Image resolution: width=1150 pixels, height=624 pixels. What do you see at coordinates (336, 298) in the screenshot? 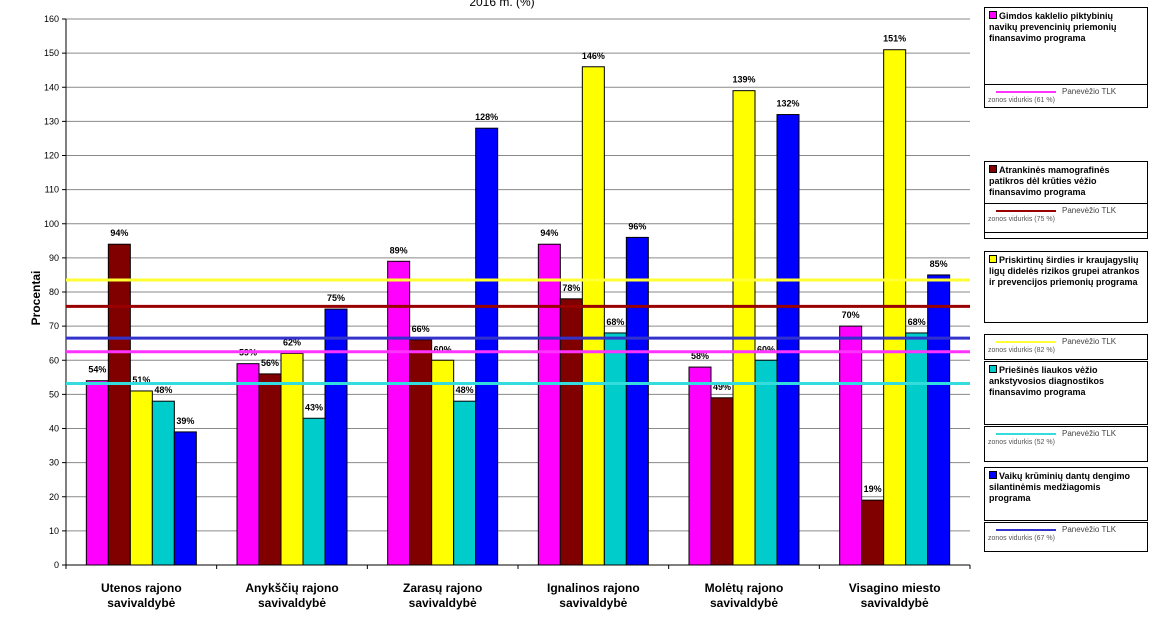
I see `data-label: 75%` at bounding box center [336, 298].